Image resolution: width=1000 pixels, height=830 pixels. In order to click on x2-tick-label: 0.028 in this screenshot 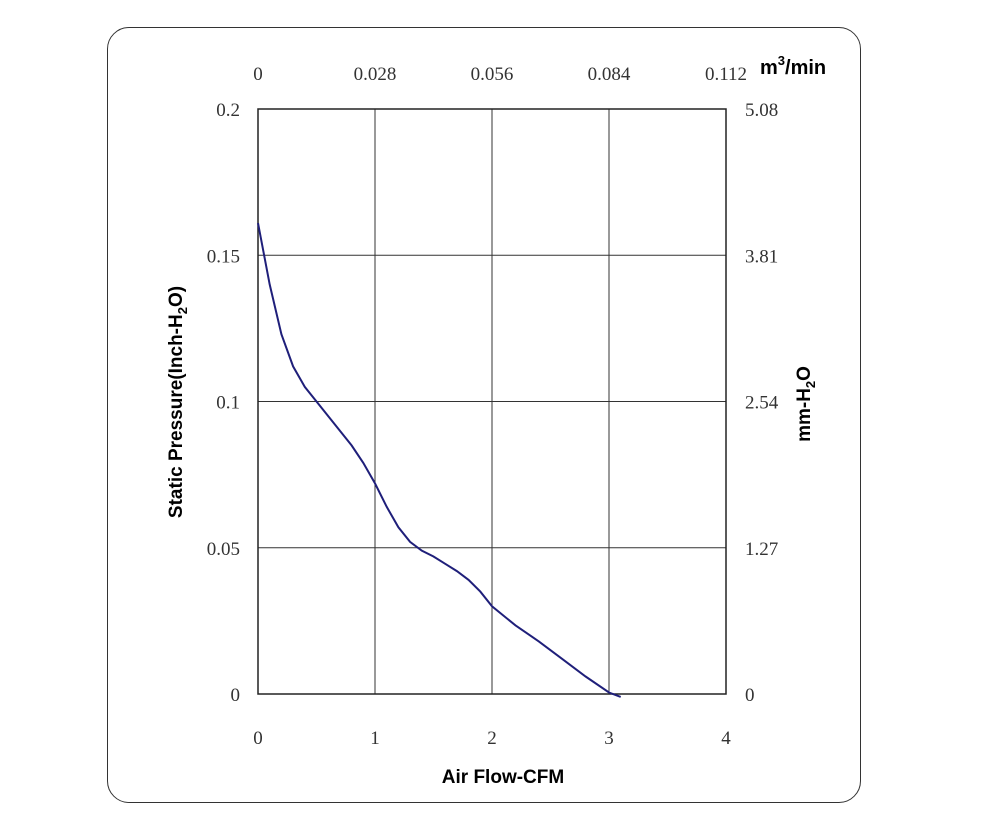, I will do `click(375, 74)`.